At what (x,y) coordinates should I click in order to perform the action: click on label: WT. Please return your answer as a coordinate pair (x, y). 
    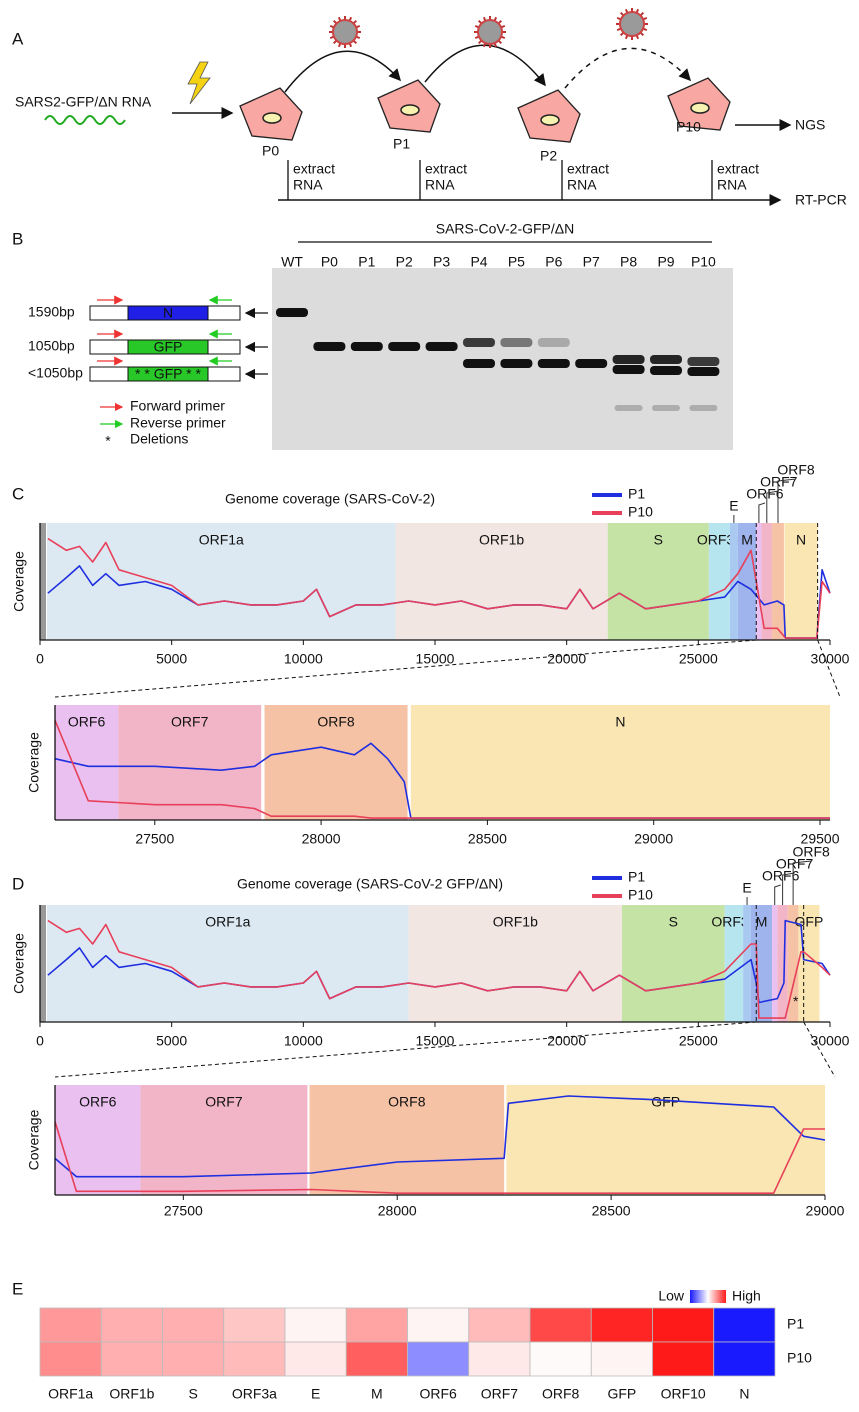
    Looking at the image, I should click on (292, 262).